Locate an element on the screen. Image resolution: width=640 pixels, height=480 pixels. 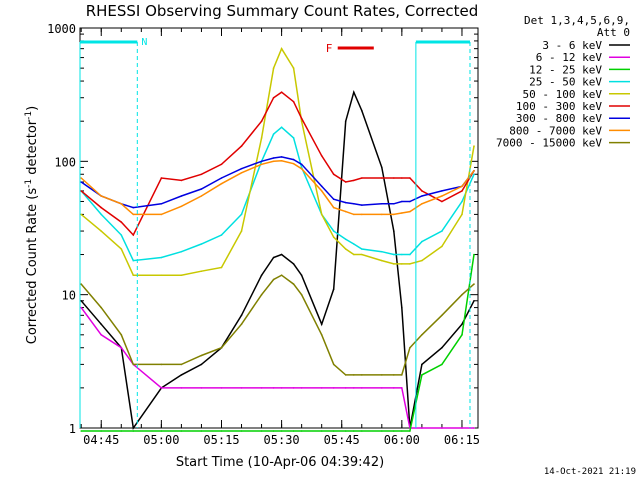
x-tick-label: 05:30 is located at coordinates (282, 440).